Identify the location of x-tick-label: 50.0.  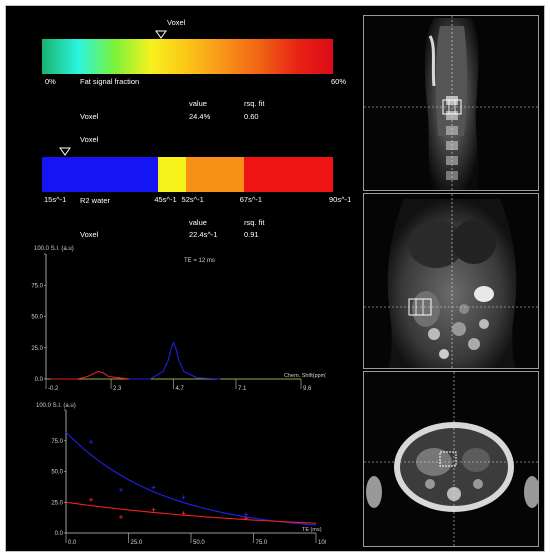
(199, 543).